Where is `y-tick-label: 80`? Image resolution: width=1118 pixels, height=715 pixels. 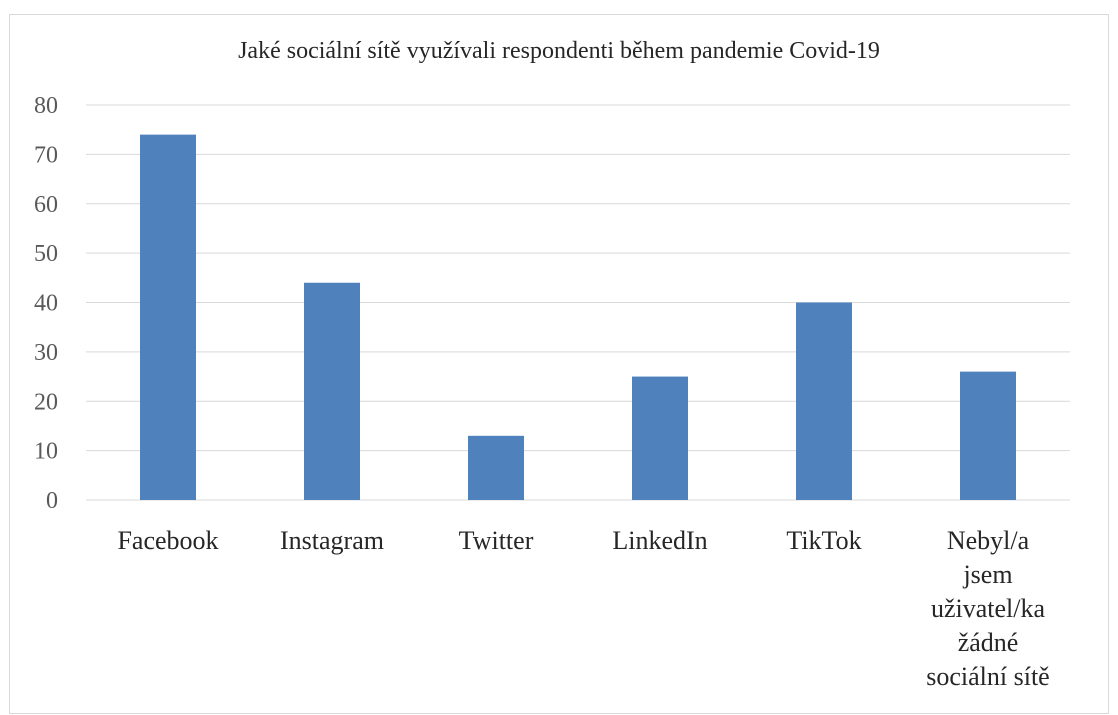
y-tick-label: 80 is located at coordinates (46, 106).